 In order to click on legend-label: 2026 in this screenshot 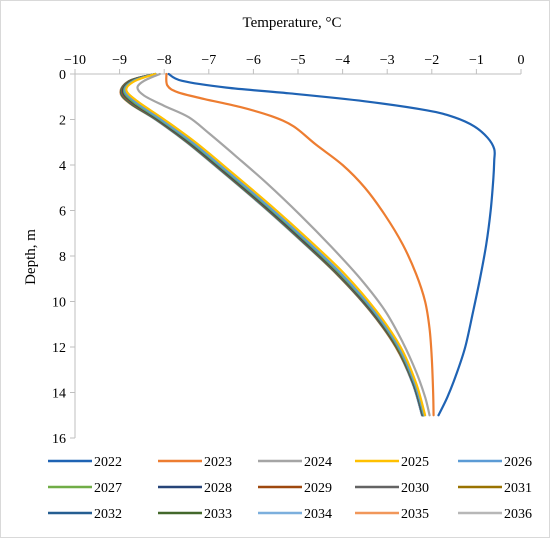, I will do `click(518, 462)`.